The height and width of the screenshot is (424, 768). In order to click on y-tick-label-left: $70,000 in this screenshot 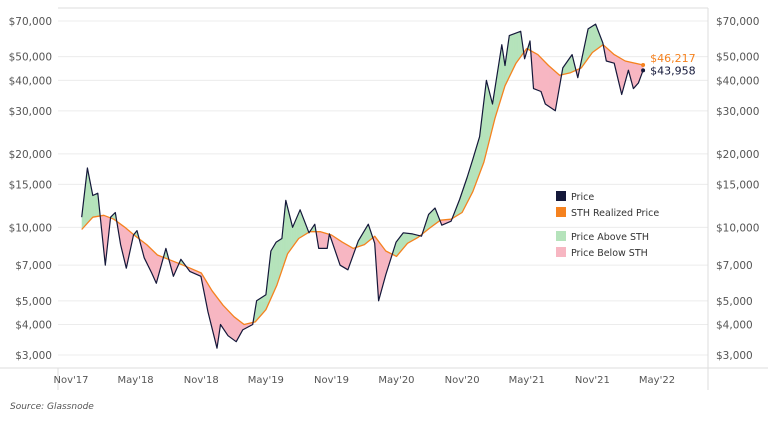, I will do `click(30, 22)`.